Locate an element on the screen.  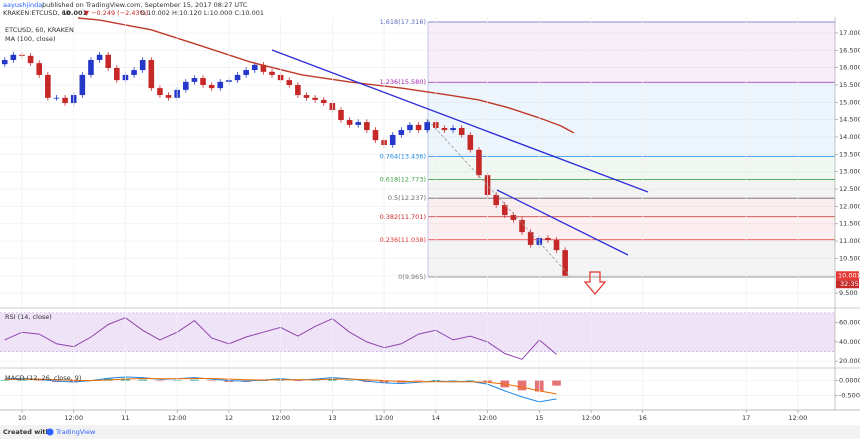
brand: TradingView is located at coordinates (75, 432).